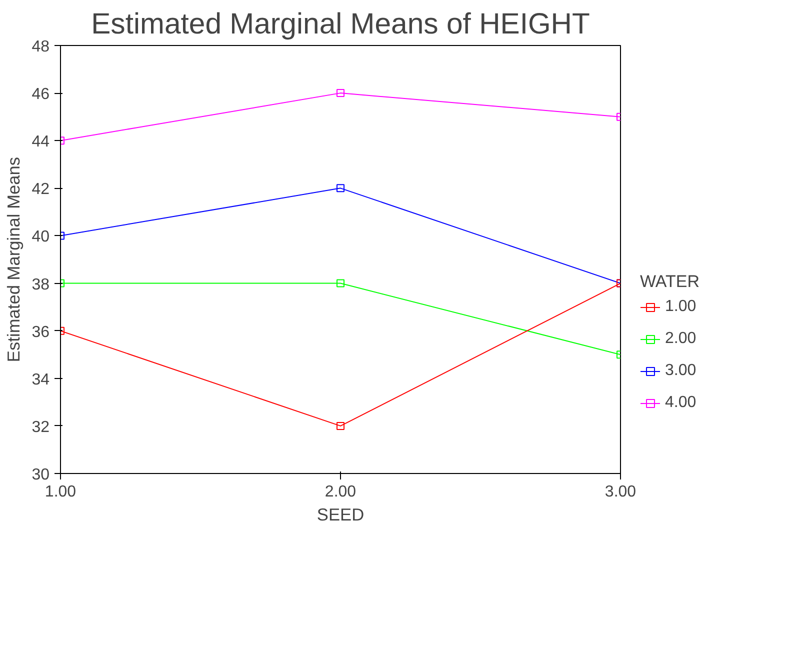 This screenshot has width=804, height=647. What do you see at coordinates (680, 403) in the screenshot?
I see `legend-label: 4.00` at bounding box center [680, 403].